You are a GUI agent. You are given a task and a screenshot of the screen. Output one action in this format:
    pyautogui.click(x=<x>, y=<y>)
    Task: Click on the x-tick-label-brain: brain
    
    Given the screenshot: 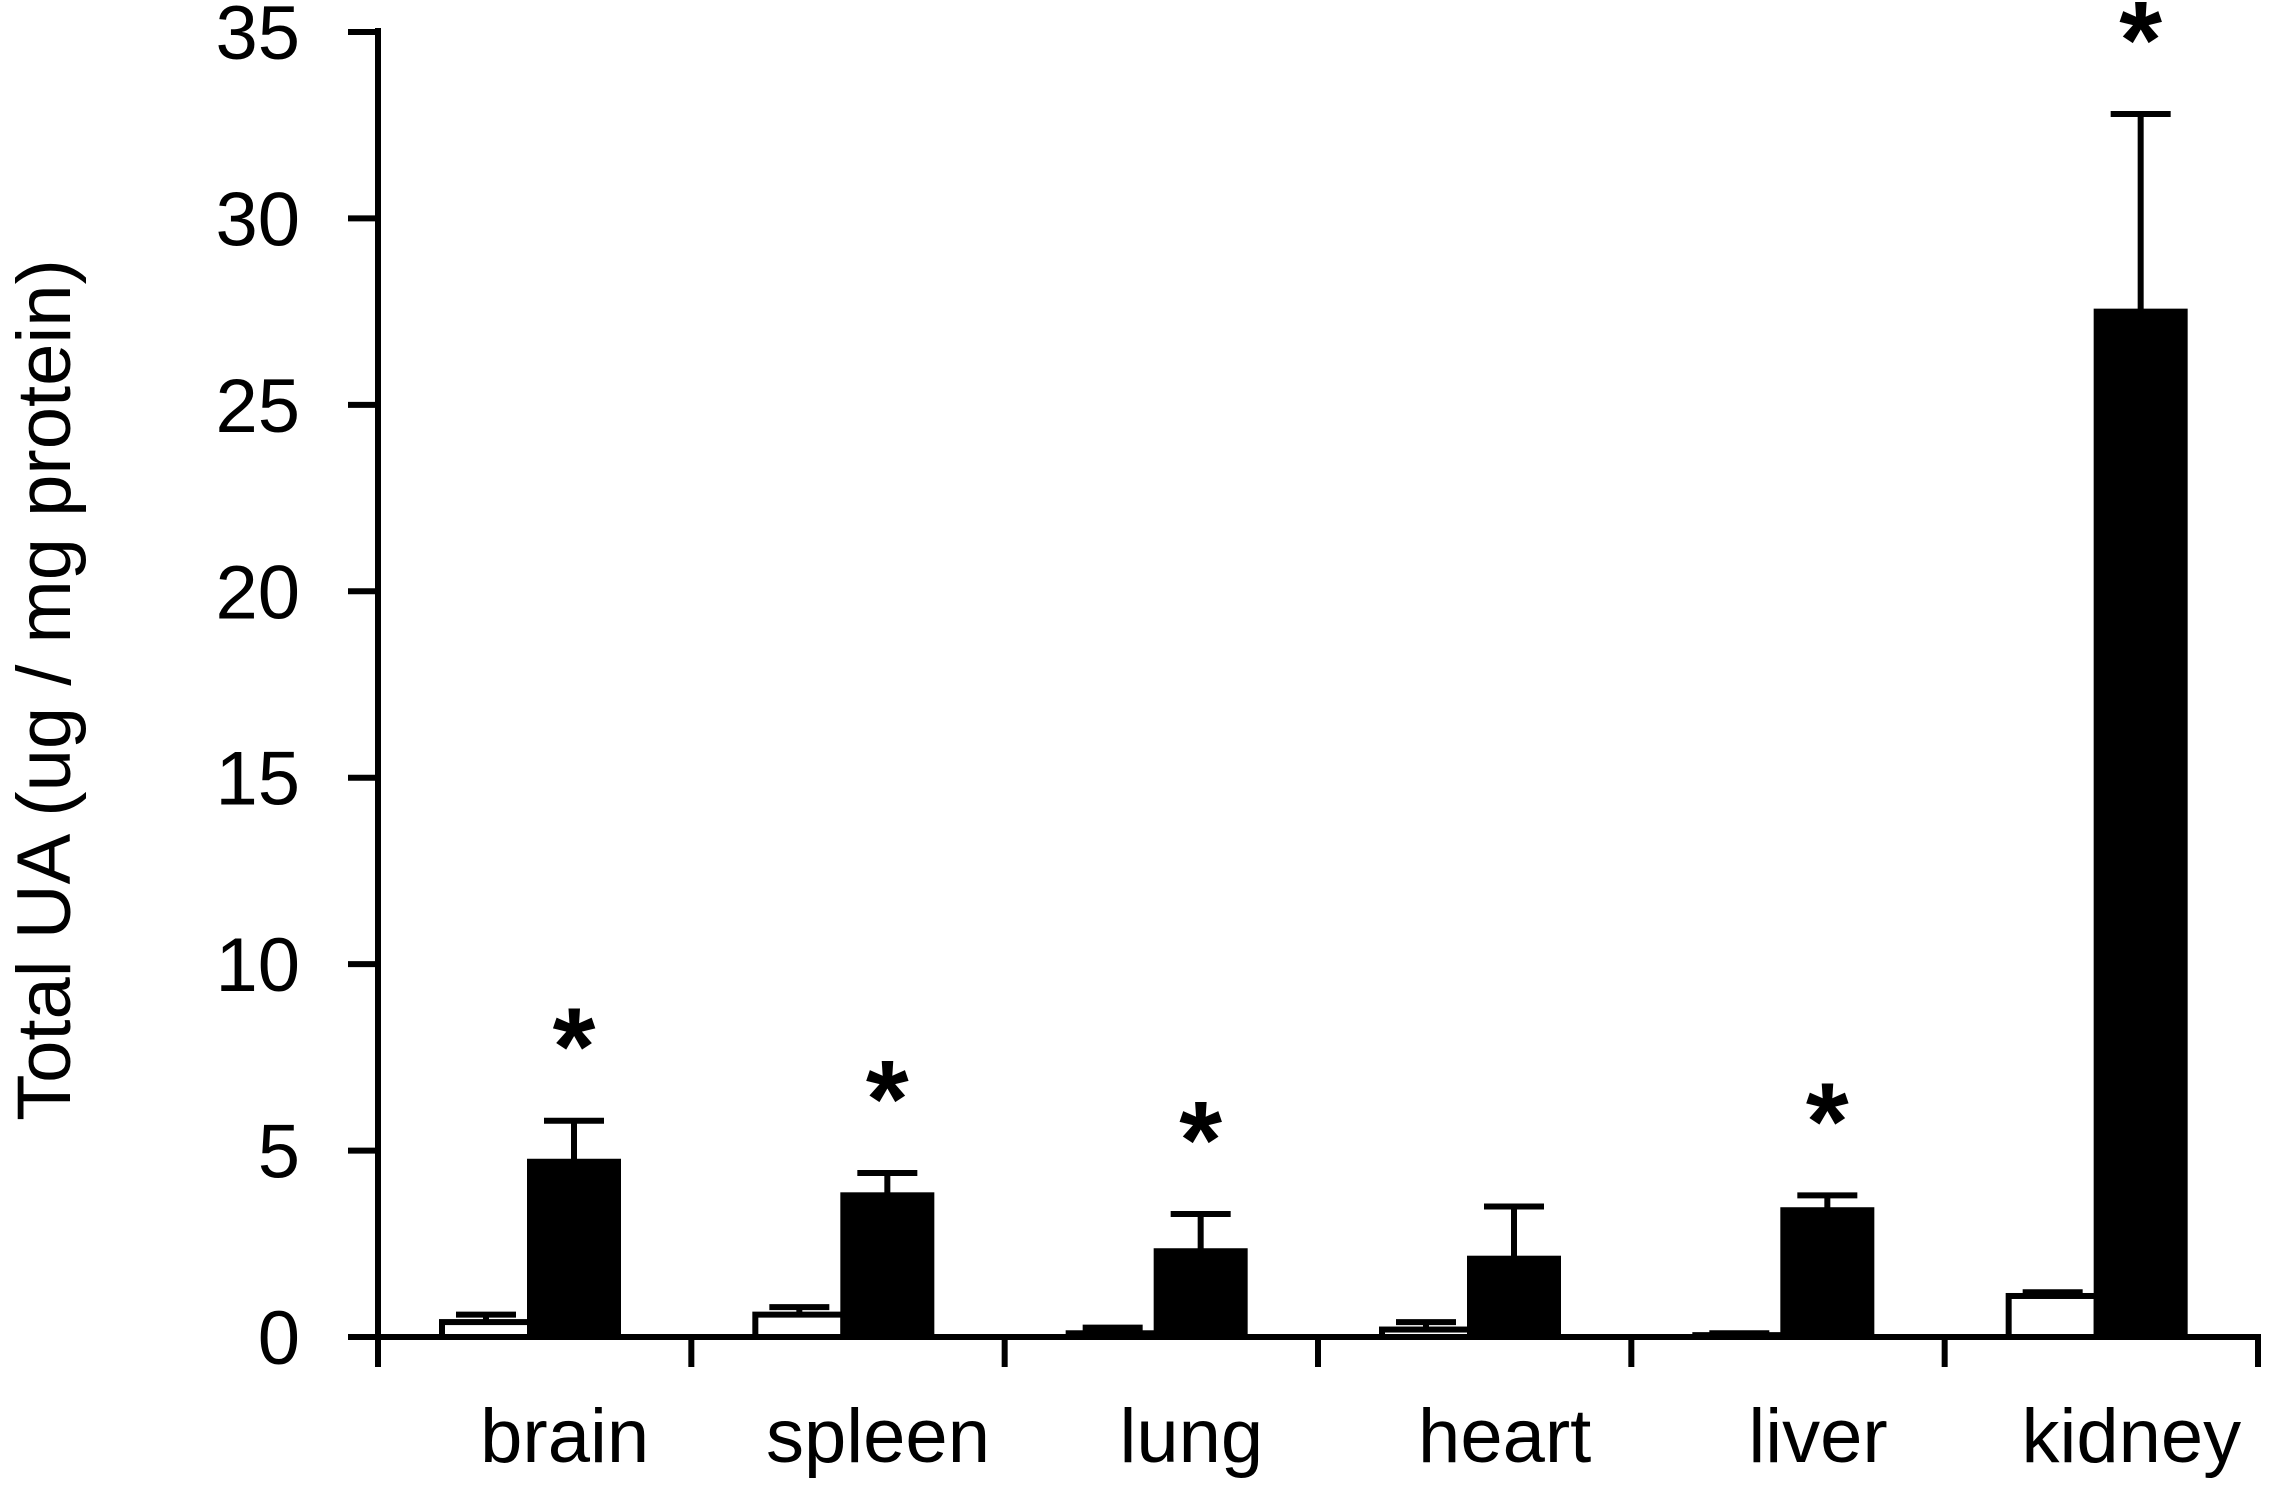 What is the action you would take?
    pyautogui.click(x=564, y=1436)
    